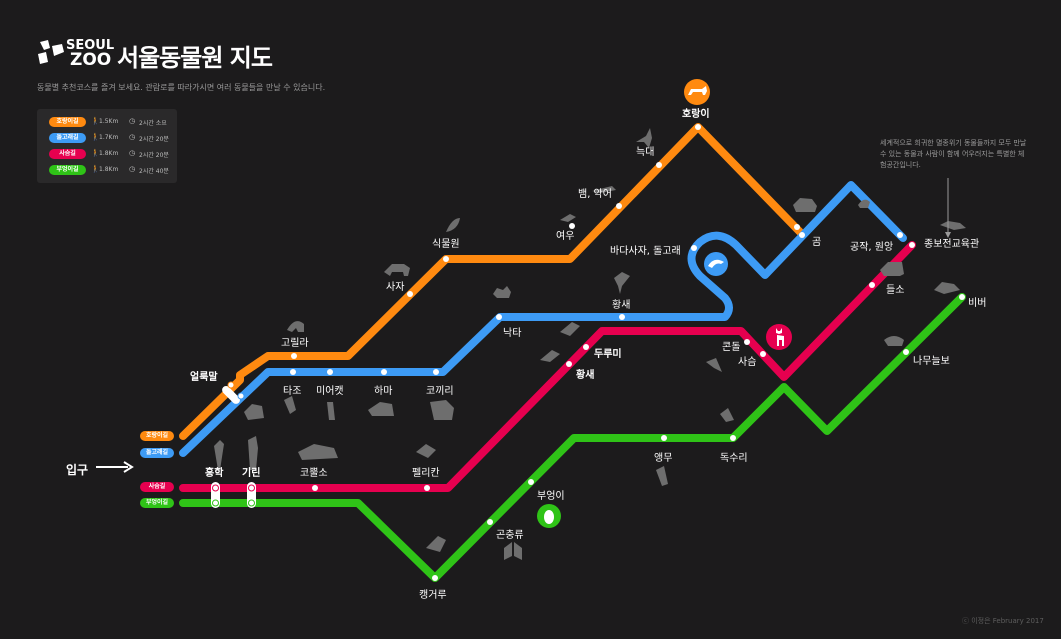 The width and height of the screenshot is (1061, 639). I want to click on interchange-giraffe, so click(251, 495).